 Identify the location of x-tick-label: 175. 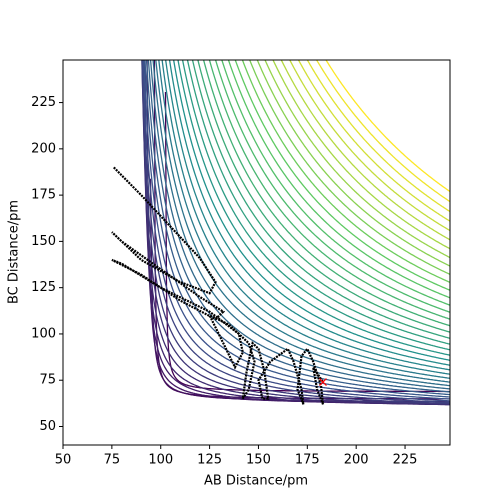
(307, 460).